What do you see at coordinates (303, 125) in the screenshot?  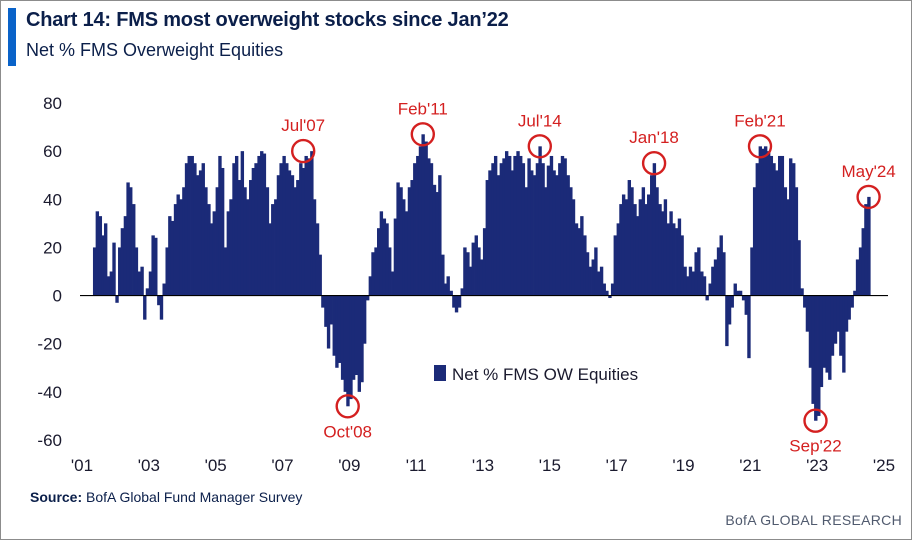 I see `annotation-label: Jul'07` at bounding box center [303, 125].